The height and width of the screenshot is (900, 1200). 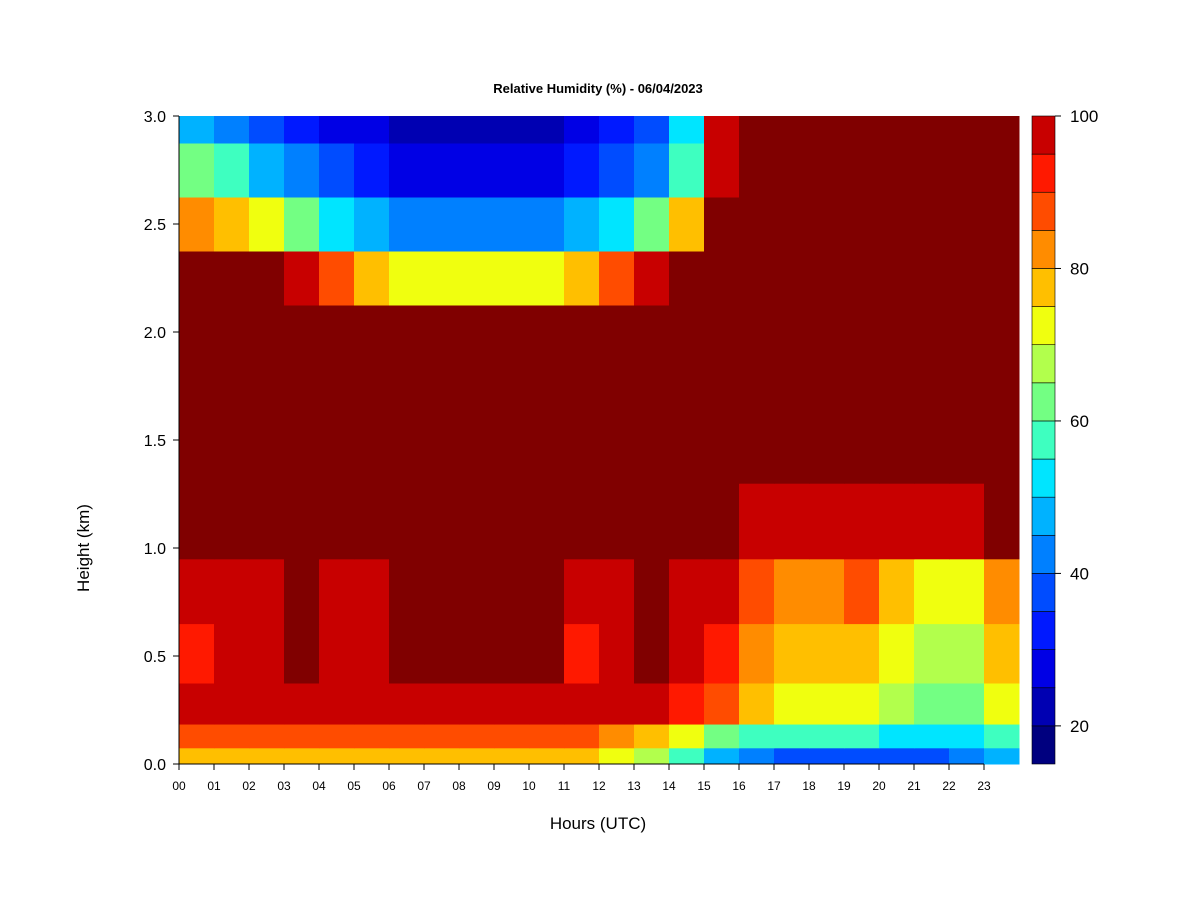 What do you see at coordinates (155, 549) in the screenshot?
I see `y-tick-label: 1.0` at bounding box center [155, 549].